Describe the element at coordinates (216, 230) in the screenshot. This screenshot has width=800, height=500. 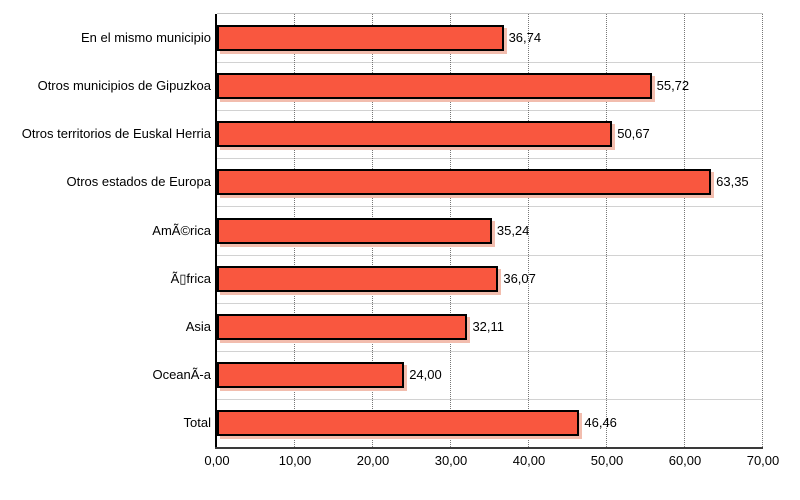
I see `y-axis-line` at that location.